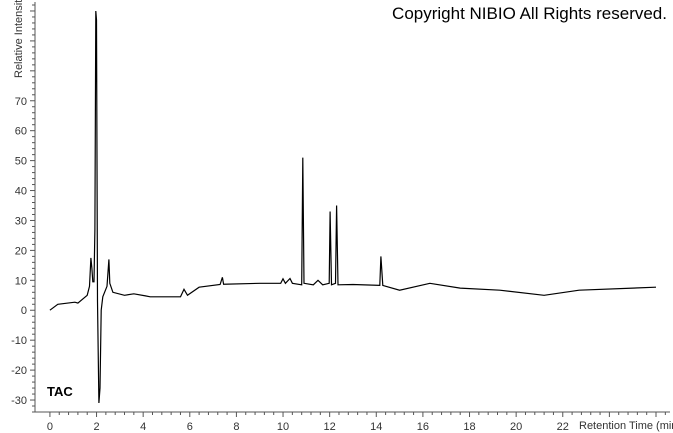 This screenshot has width=673, height=433. What do you see at coordinates (330, 427) in the screenshot?
I see `x-tick-label: 12` at bounding box center [330, 427].